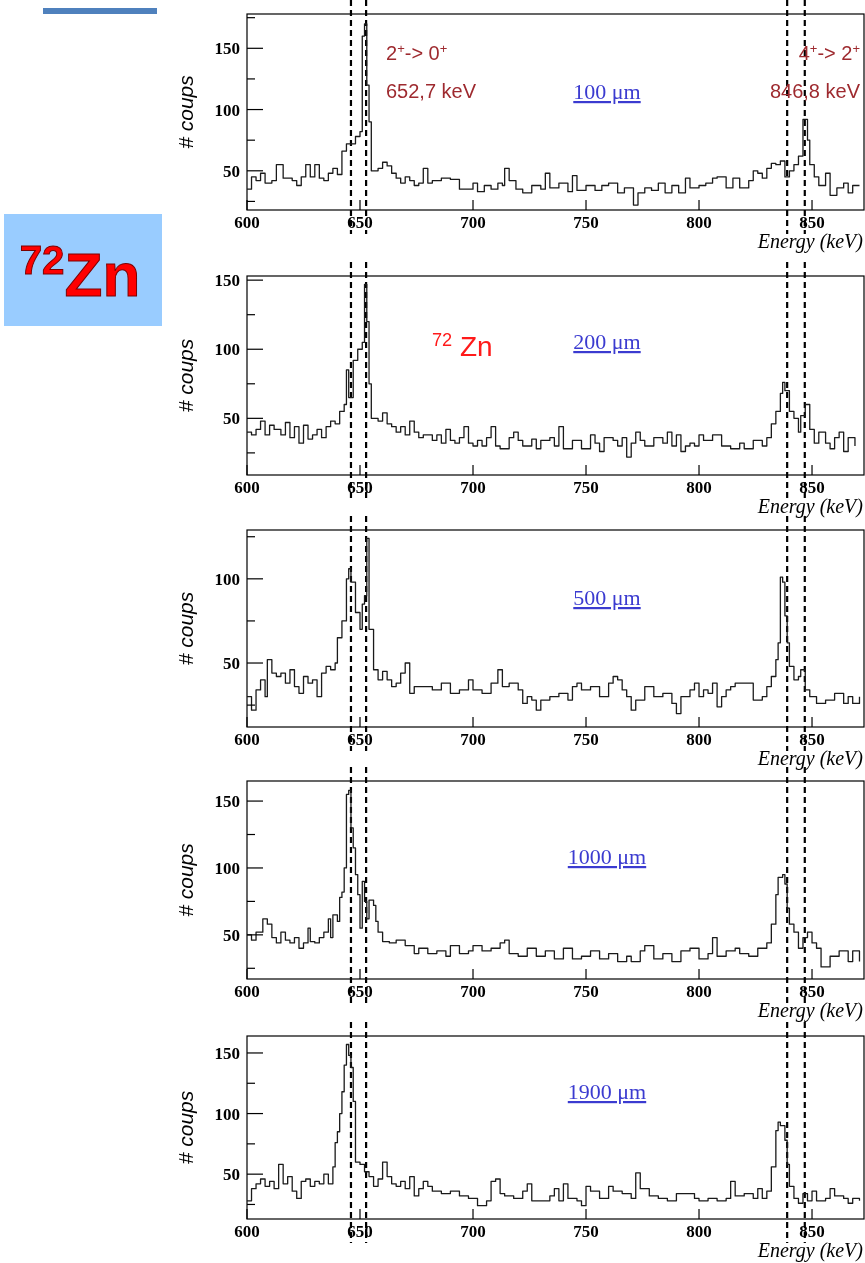  What do you see at coordinates (607, 91) in the screenshot?
I see `text: 100 μm` at bounding box center [607, 91].